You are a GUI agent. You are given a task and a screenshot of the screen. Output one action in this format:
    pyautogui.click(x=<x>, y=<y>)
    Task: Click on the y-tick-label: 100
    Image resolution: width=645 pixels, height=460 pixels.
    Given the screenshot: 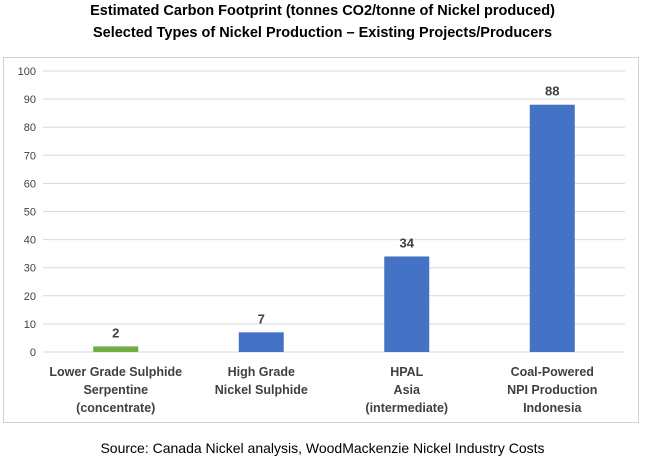 What is the action you would take?
    pyautogui.click(x=27, y=72)
    